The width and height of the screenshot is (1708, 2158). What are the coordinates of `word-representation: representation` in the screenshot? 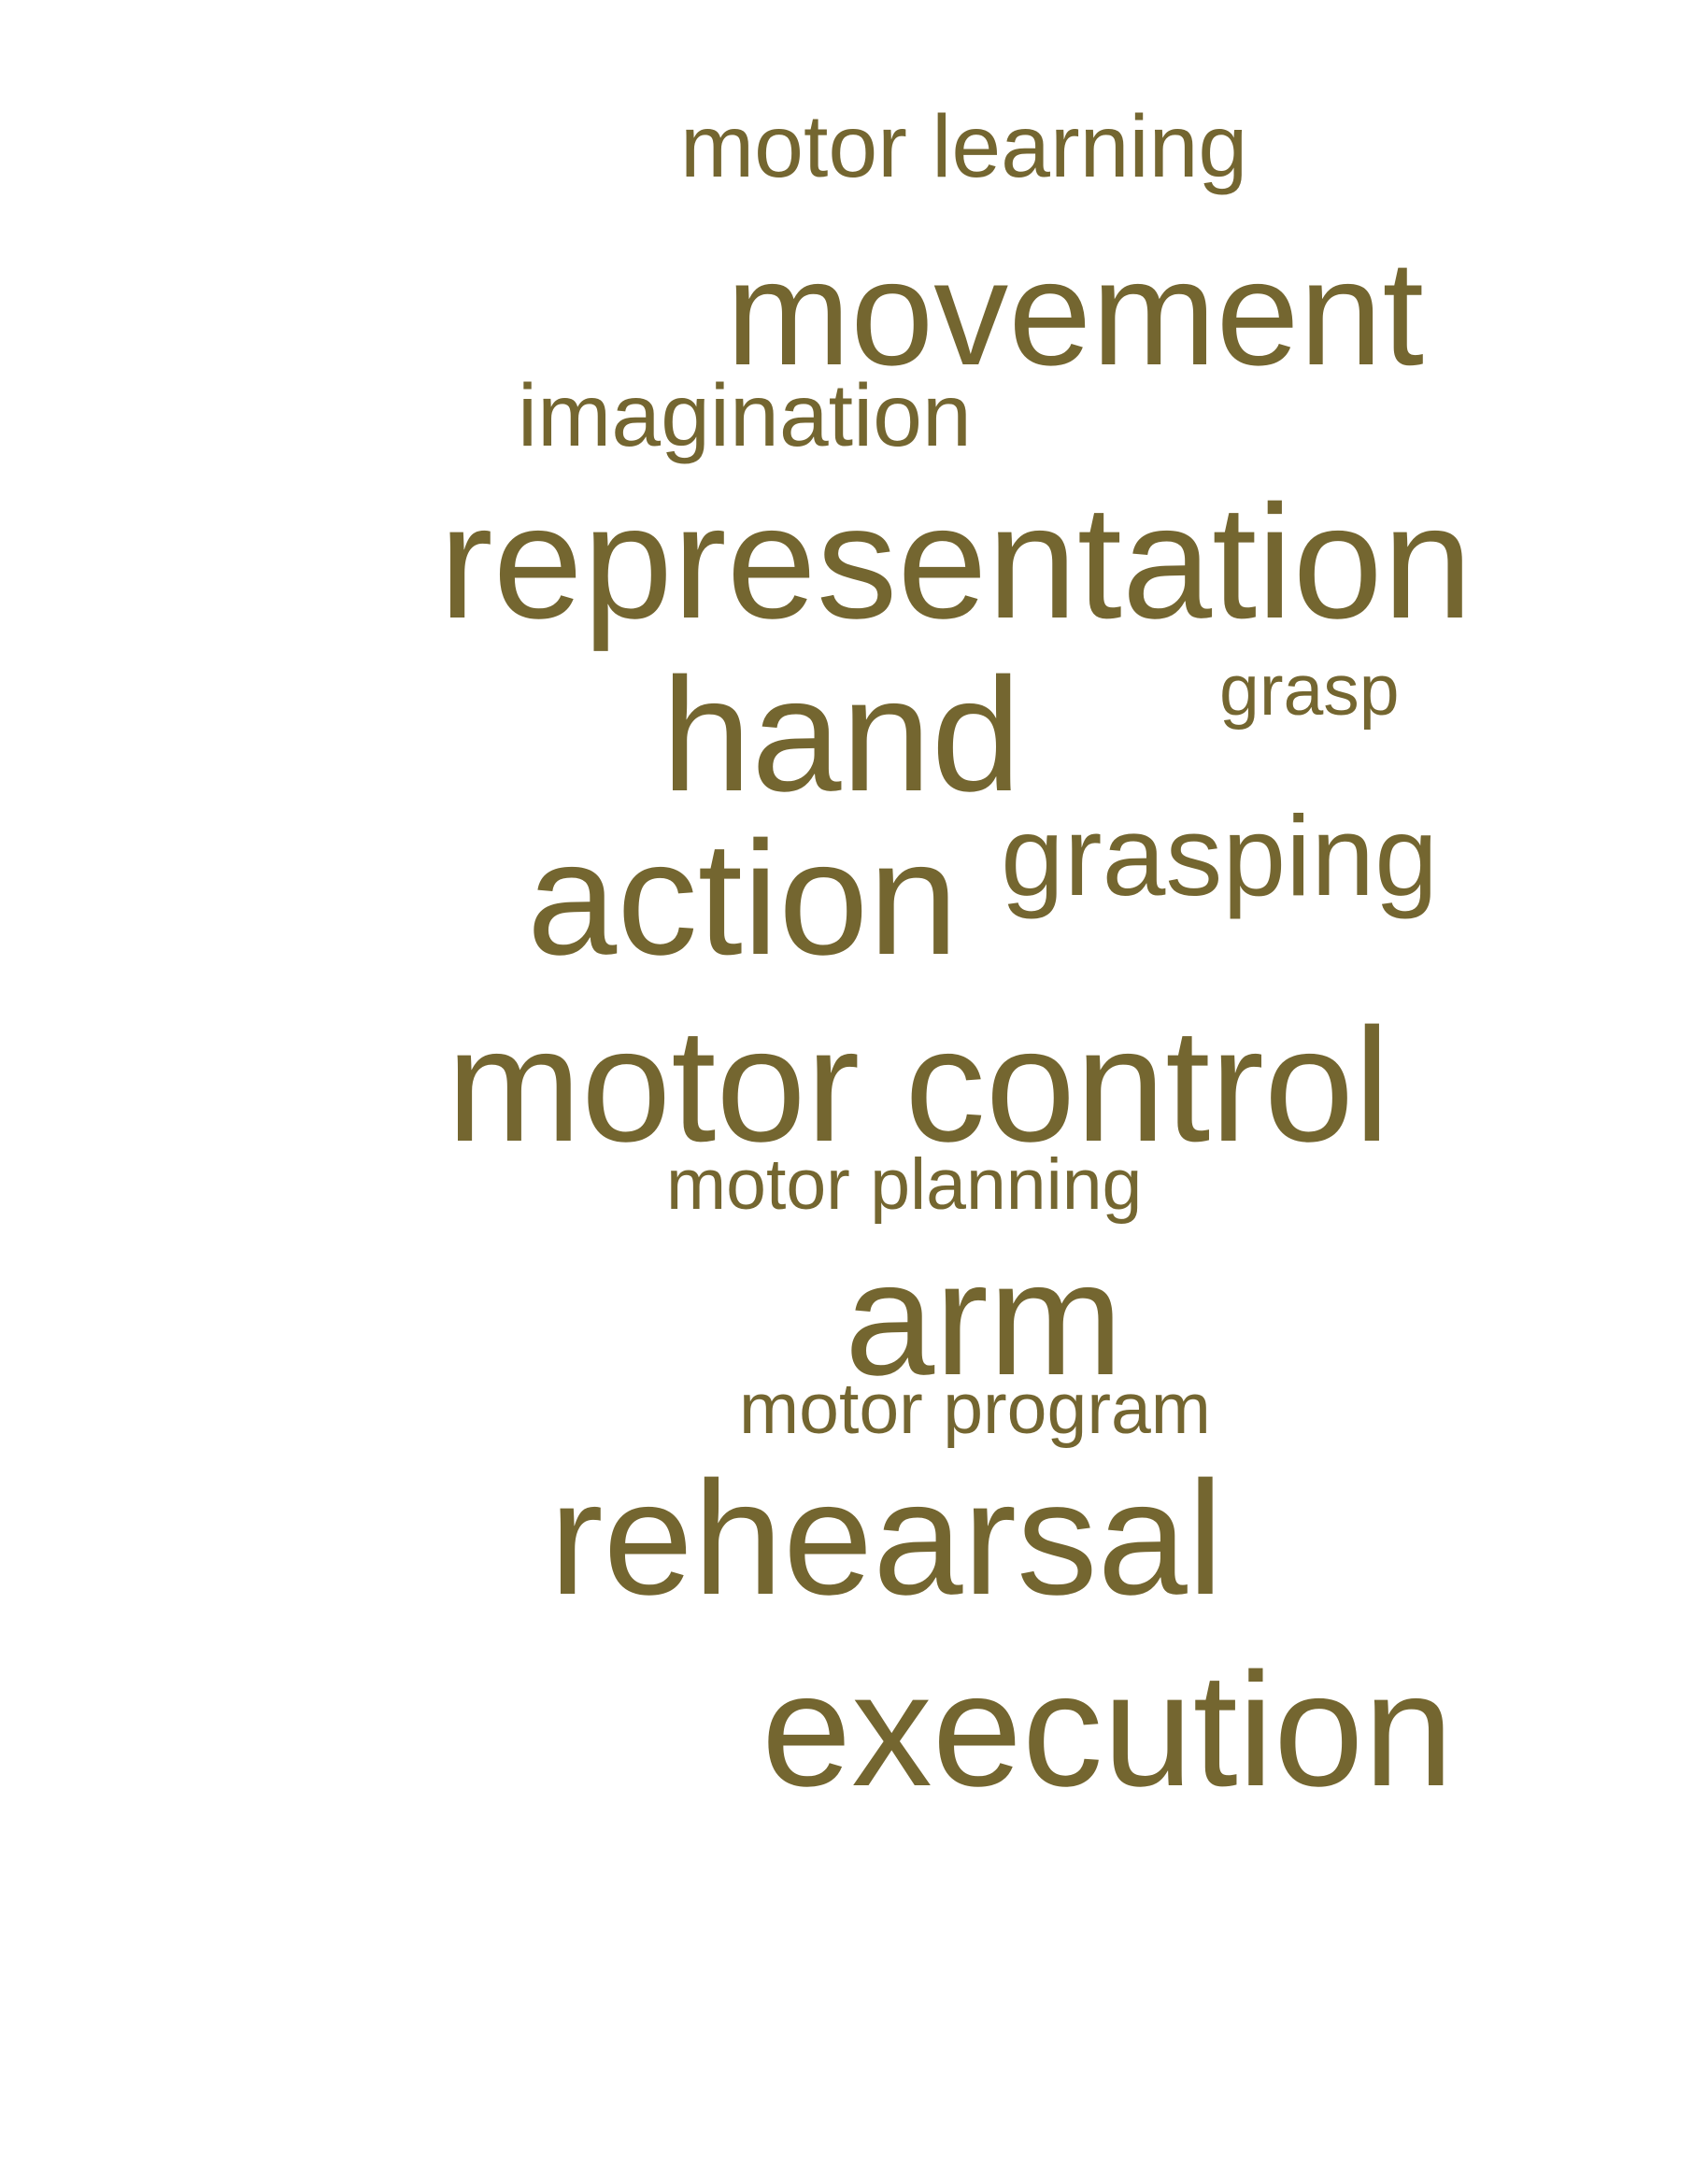 It's located at (956, 561).